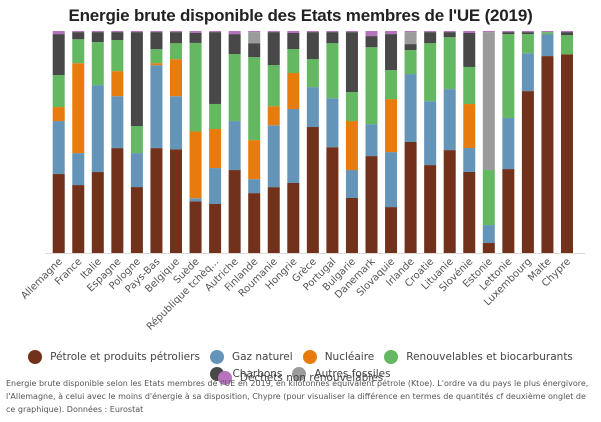  Describe the element at coordinates (136, 79) in the screenshot. I see `bar-segment-pologne-s4` at that location.